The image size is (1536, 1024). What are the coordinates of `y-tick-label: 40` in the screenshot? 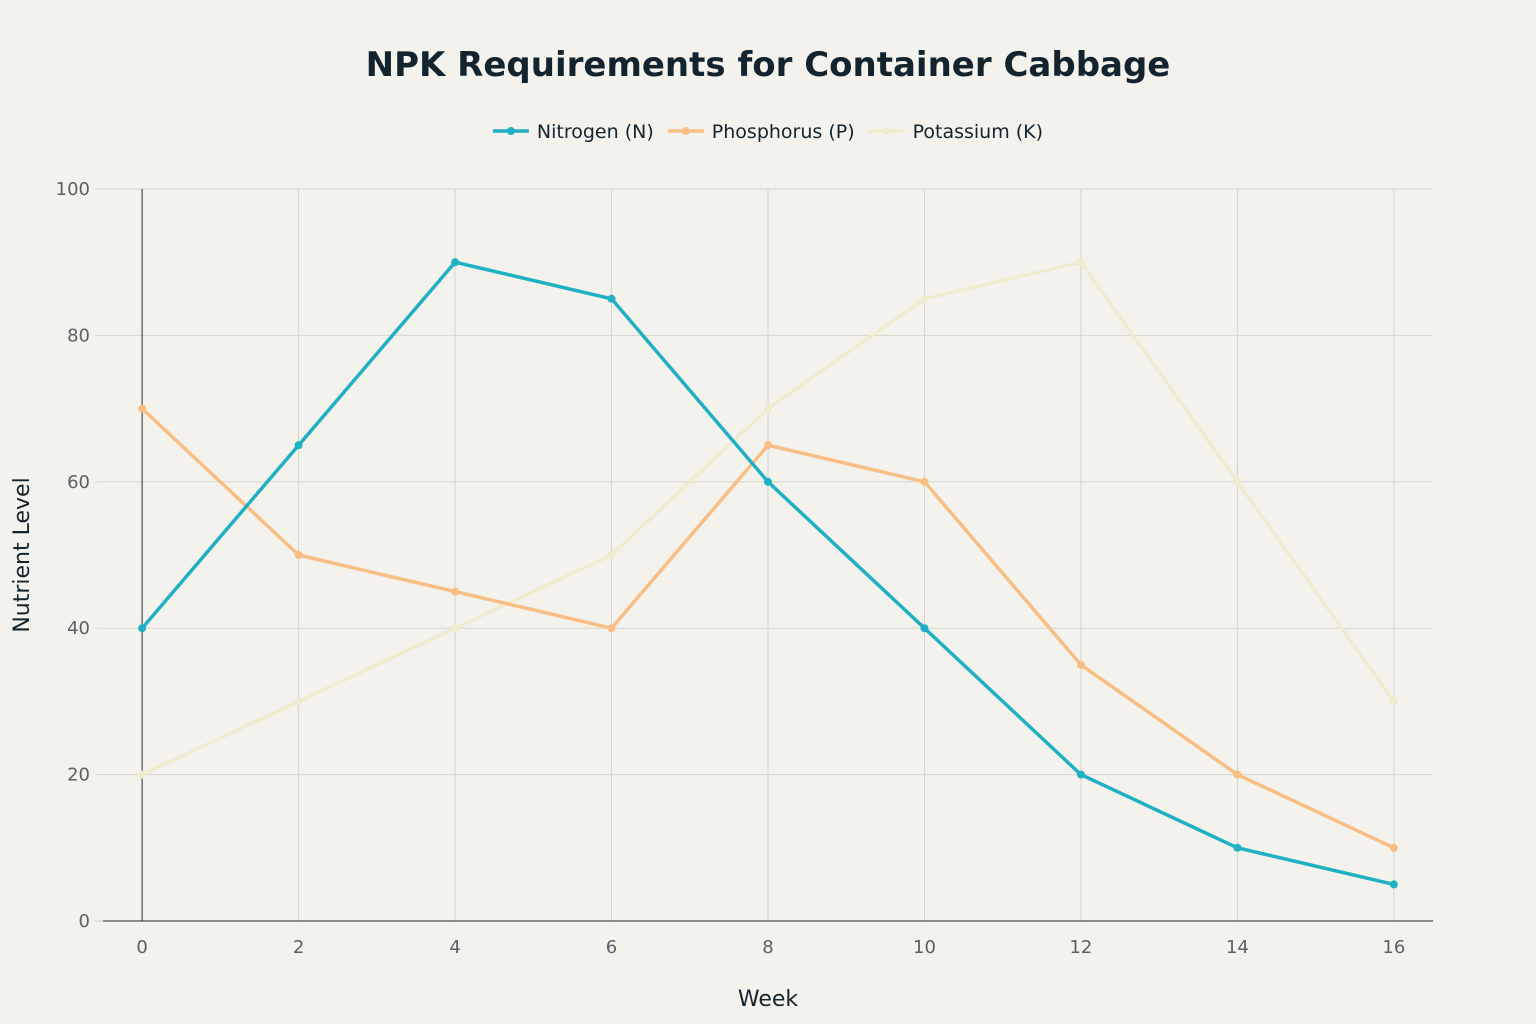 It's located at (78, 628).